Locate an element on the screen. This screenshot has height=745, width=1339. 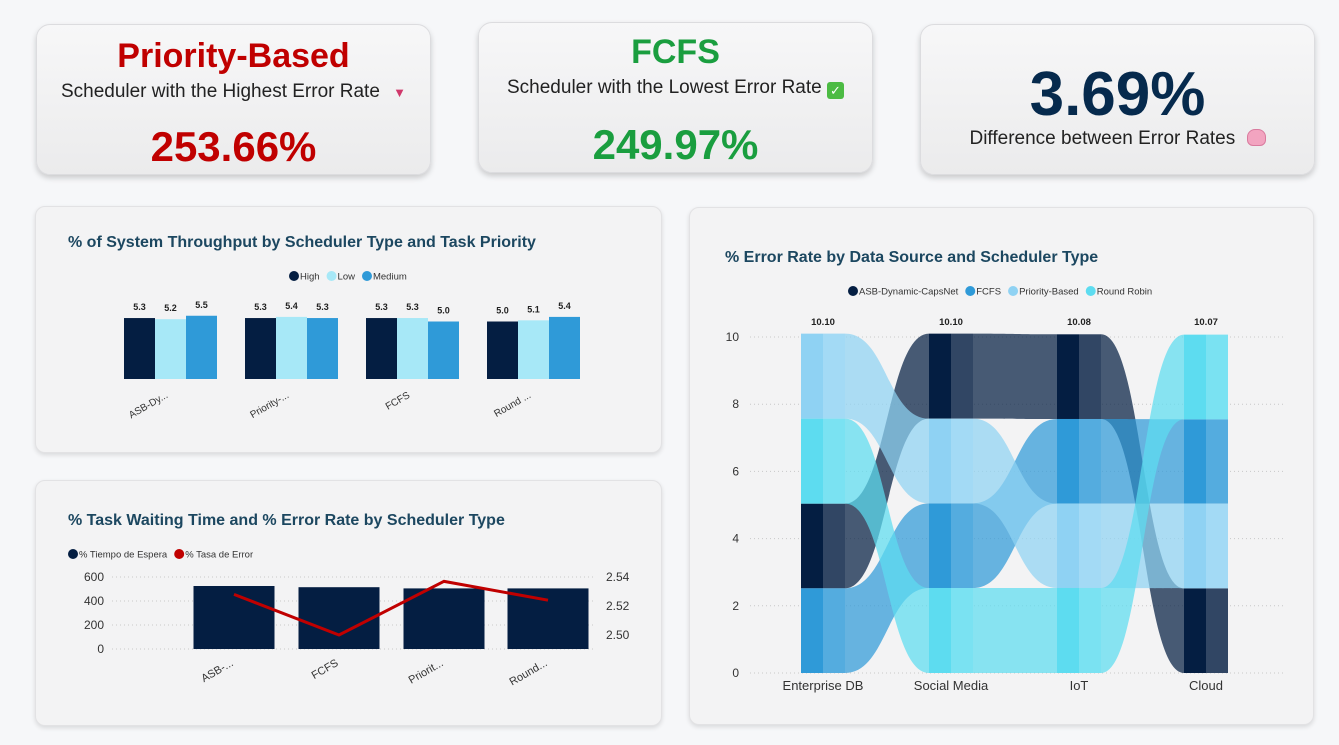
throughput-data-label: 5.0 is located at coordinates (443, 311).